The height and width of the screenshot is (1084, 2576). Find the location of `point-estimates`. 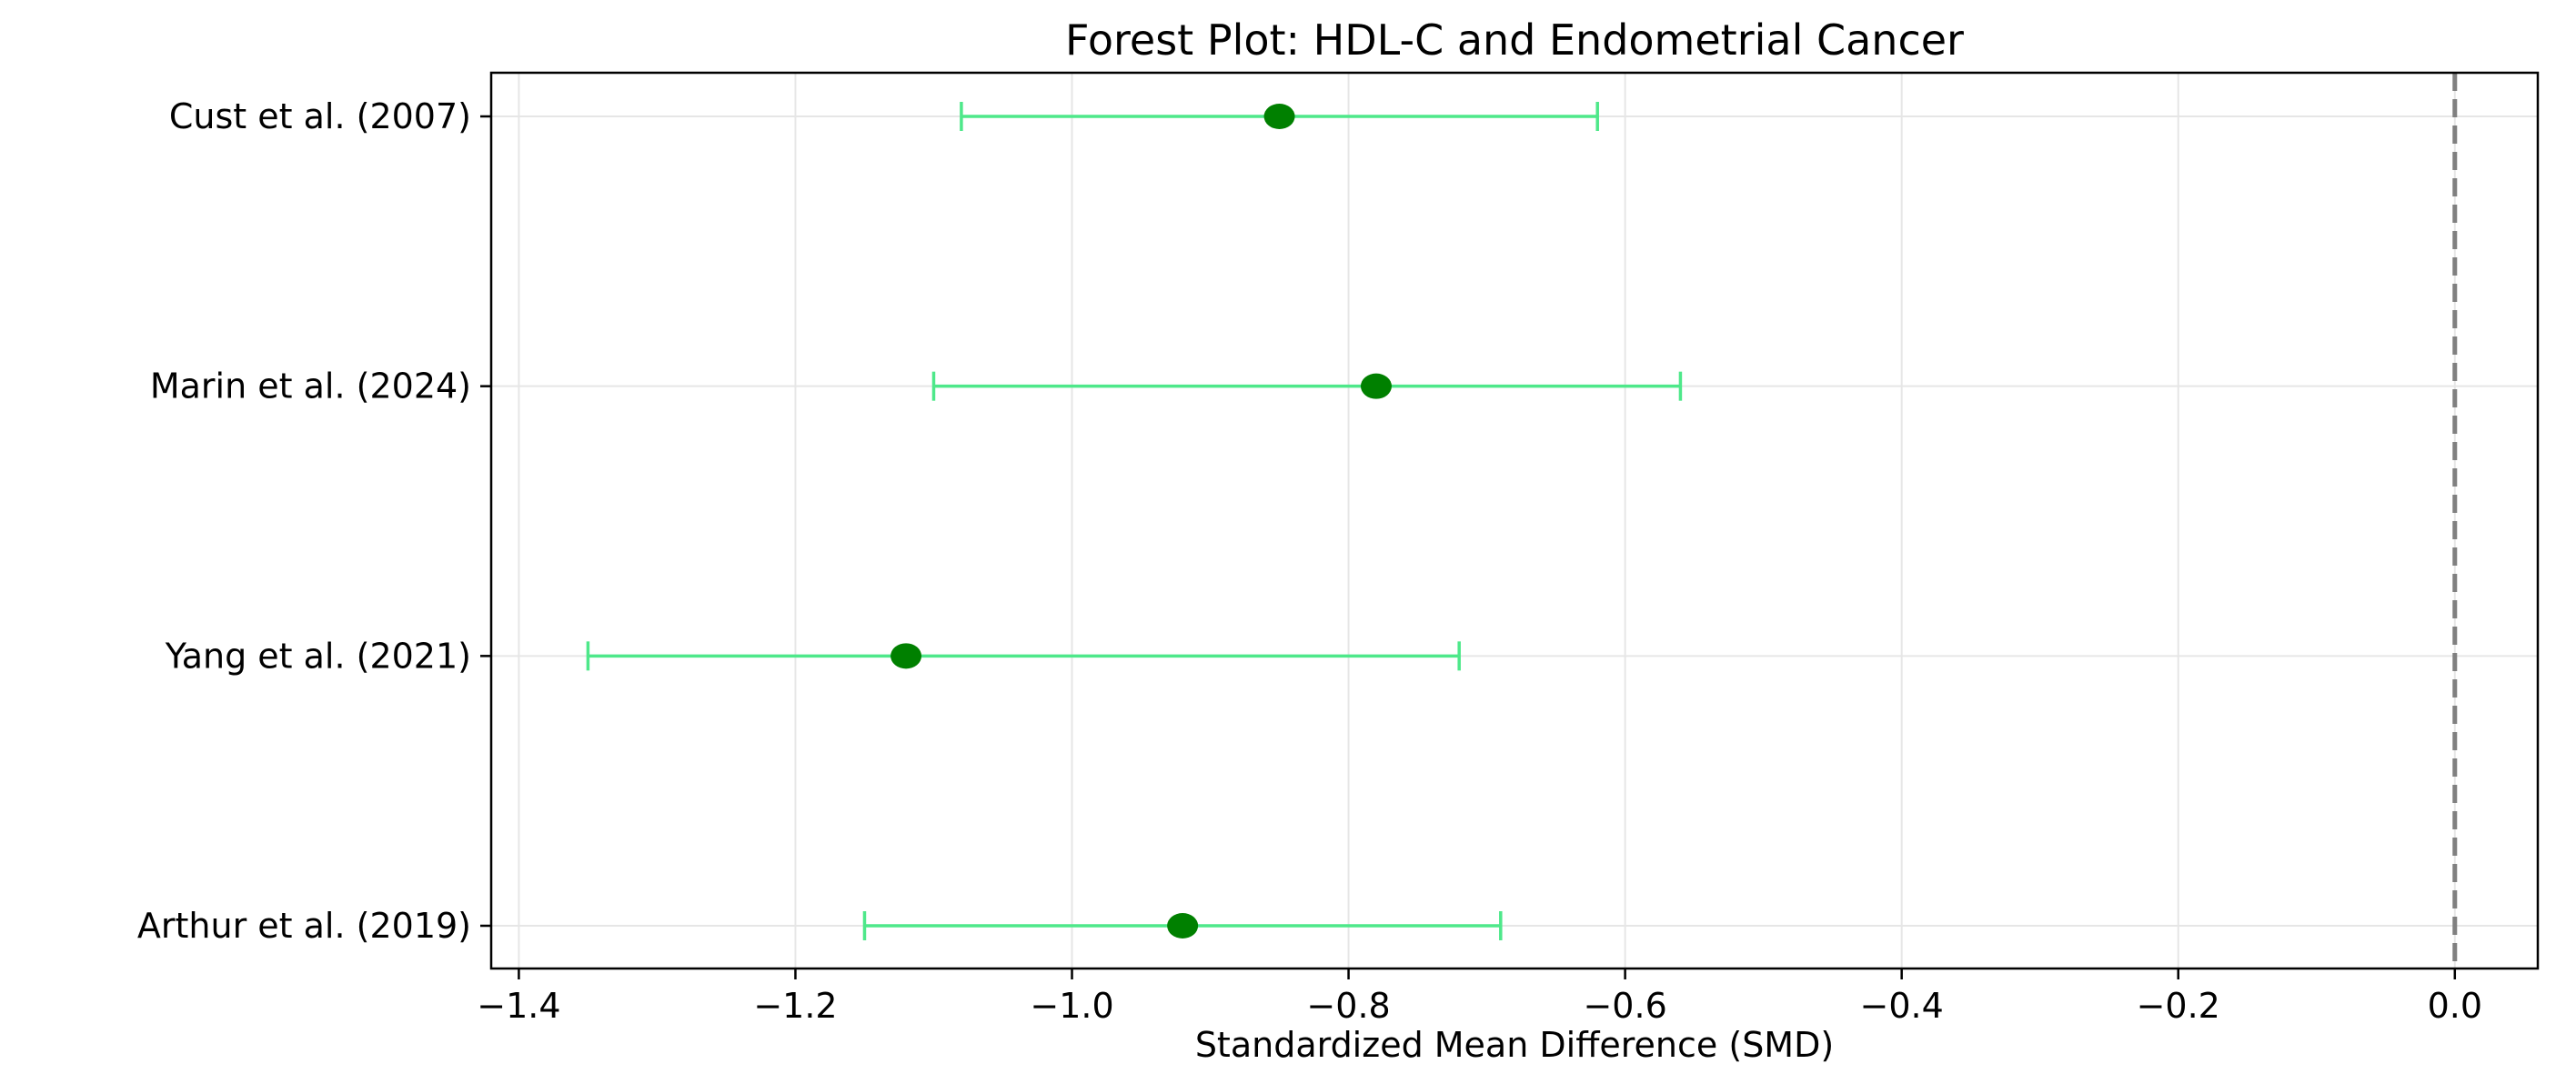

point-estimates is located at coordinates (1141, 521).